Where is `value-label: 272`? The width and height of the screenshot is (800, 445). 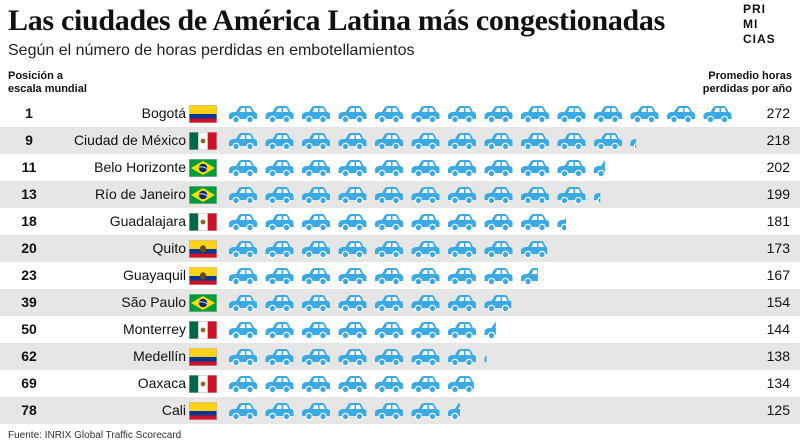 value-label: 272 is located at coordinates (778, 113).